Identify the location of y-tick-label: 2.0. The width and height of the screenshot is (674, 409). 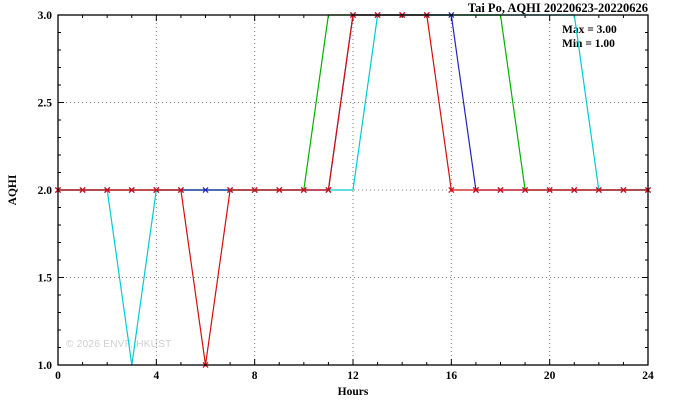
(45, 191).